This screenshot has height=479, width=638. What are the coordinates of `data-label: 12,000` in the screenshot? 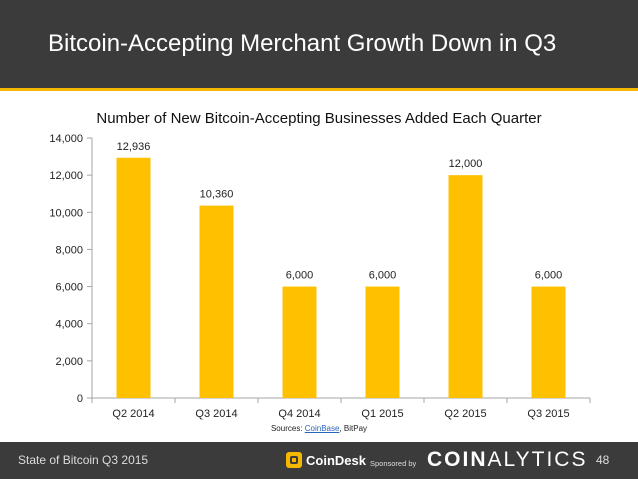 It's located at (466, 164).